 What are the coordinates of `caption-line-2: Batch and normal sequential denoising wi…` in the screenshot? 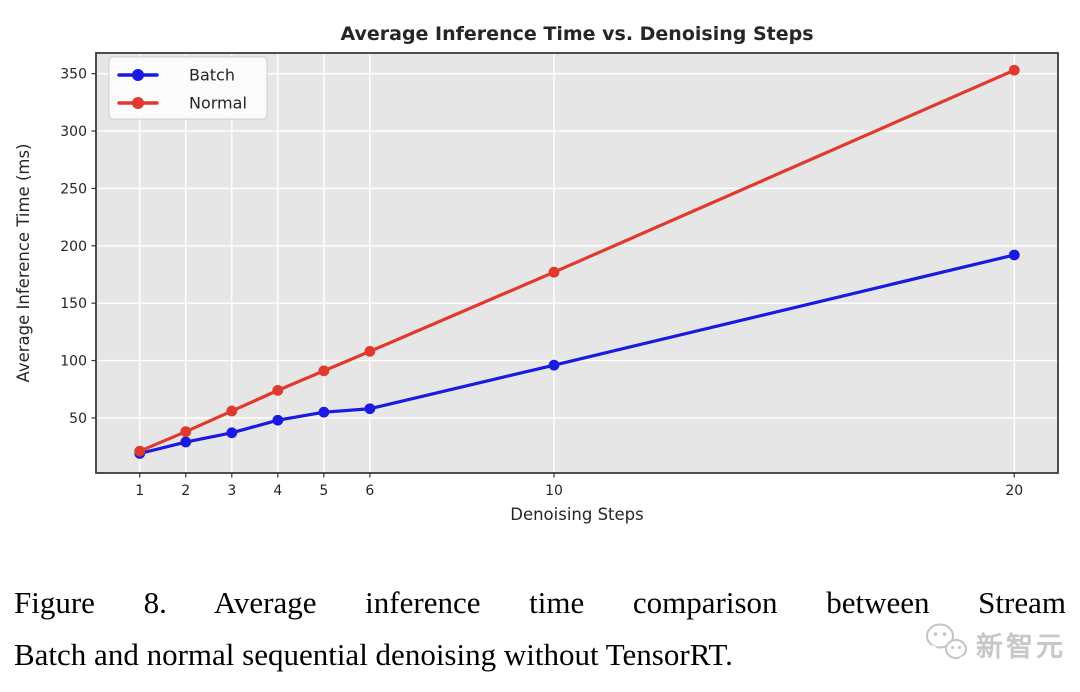 It's located at (373, 654).